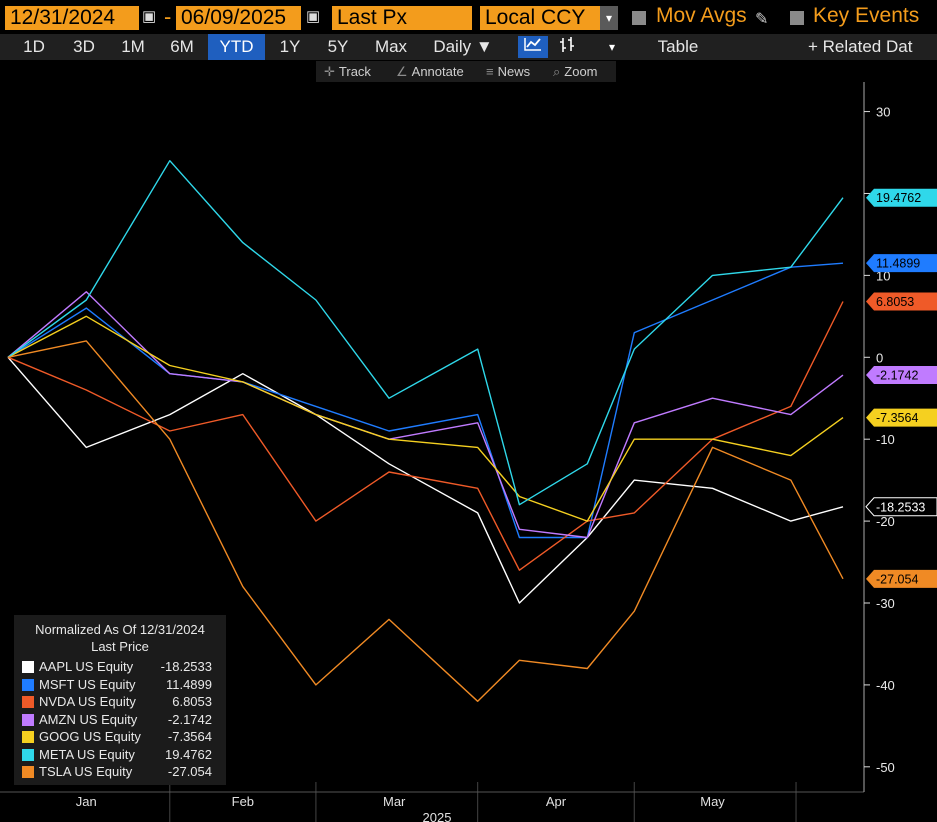 This screenshot has height=822, width=937. Describe the element at coordinates (897, 376) in the screenshot. I see `last-value-label: -2.1742` at that location.